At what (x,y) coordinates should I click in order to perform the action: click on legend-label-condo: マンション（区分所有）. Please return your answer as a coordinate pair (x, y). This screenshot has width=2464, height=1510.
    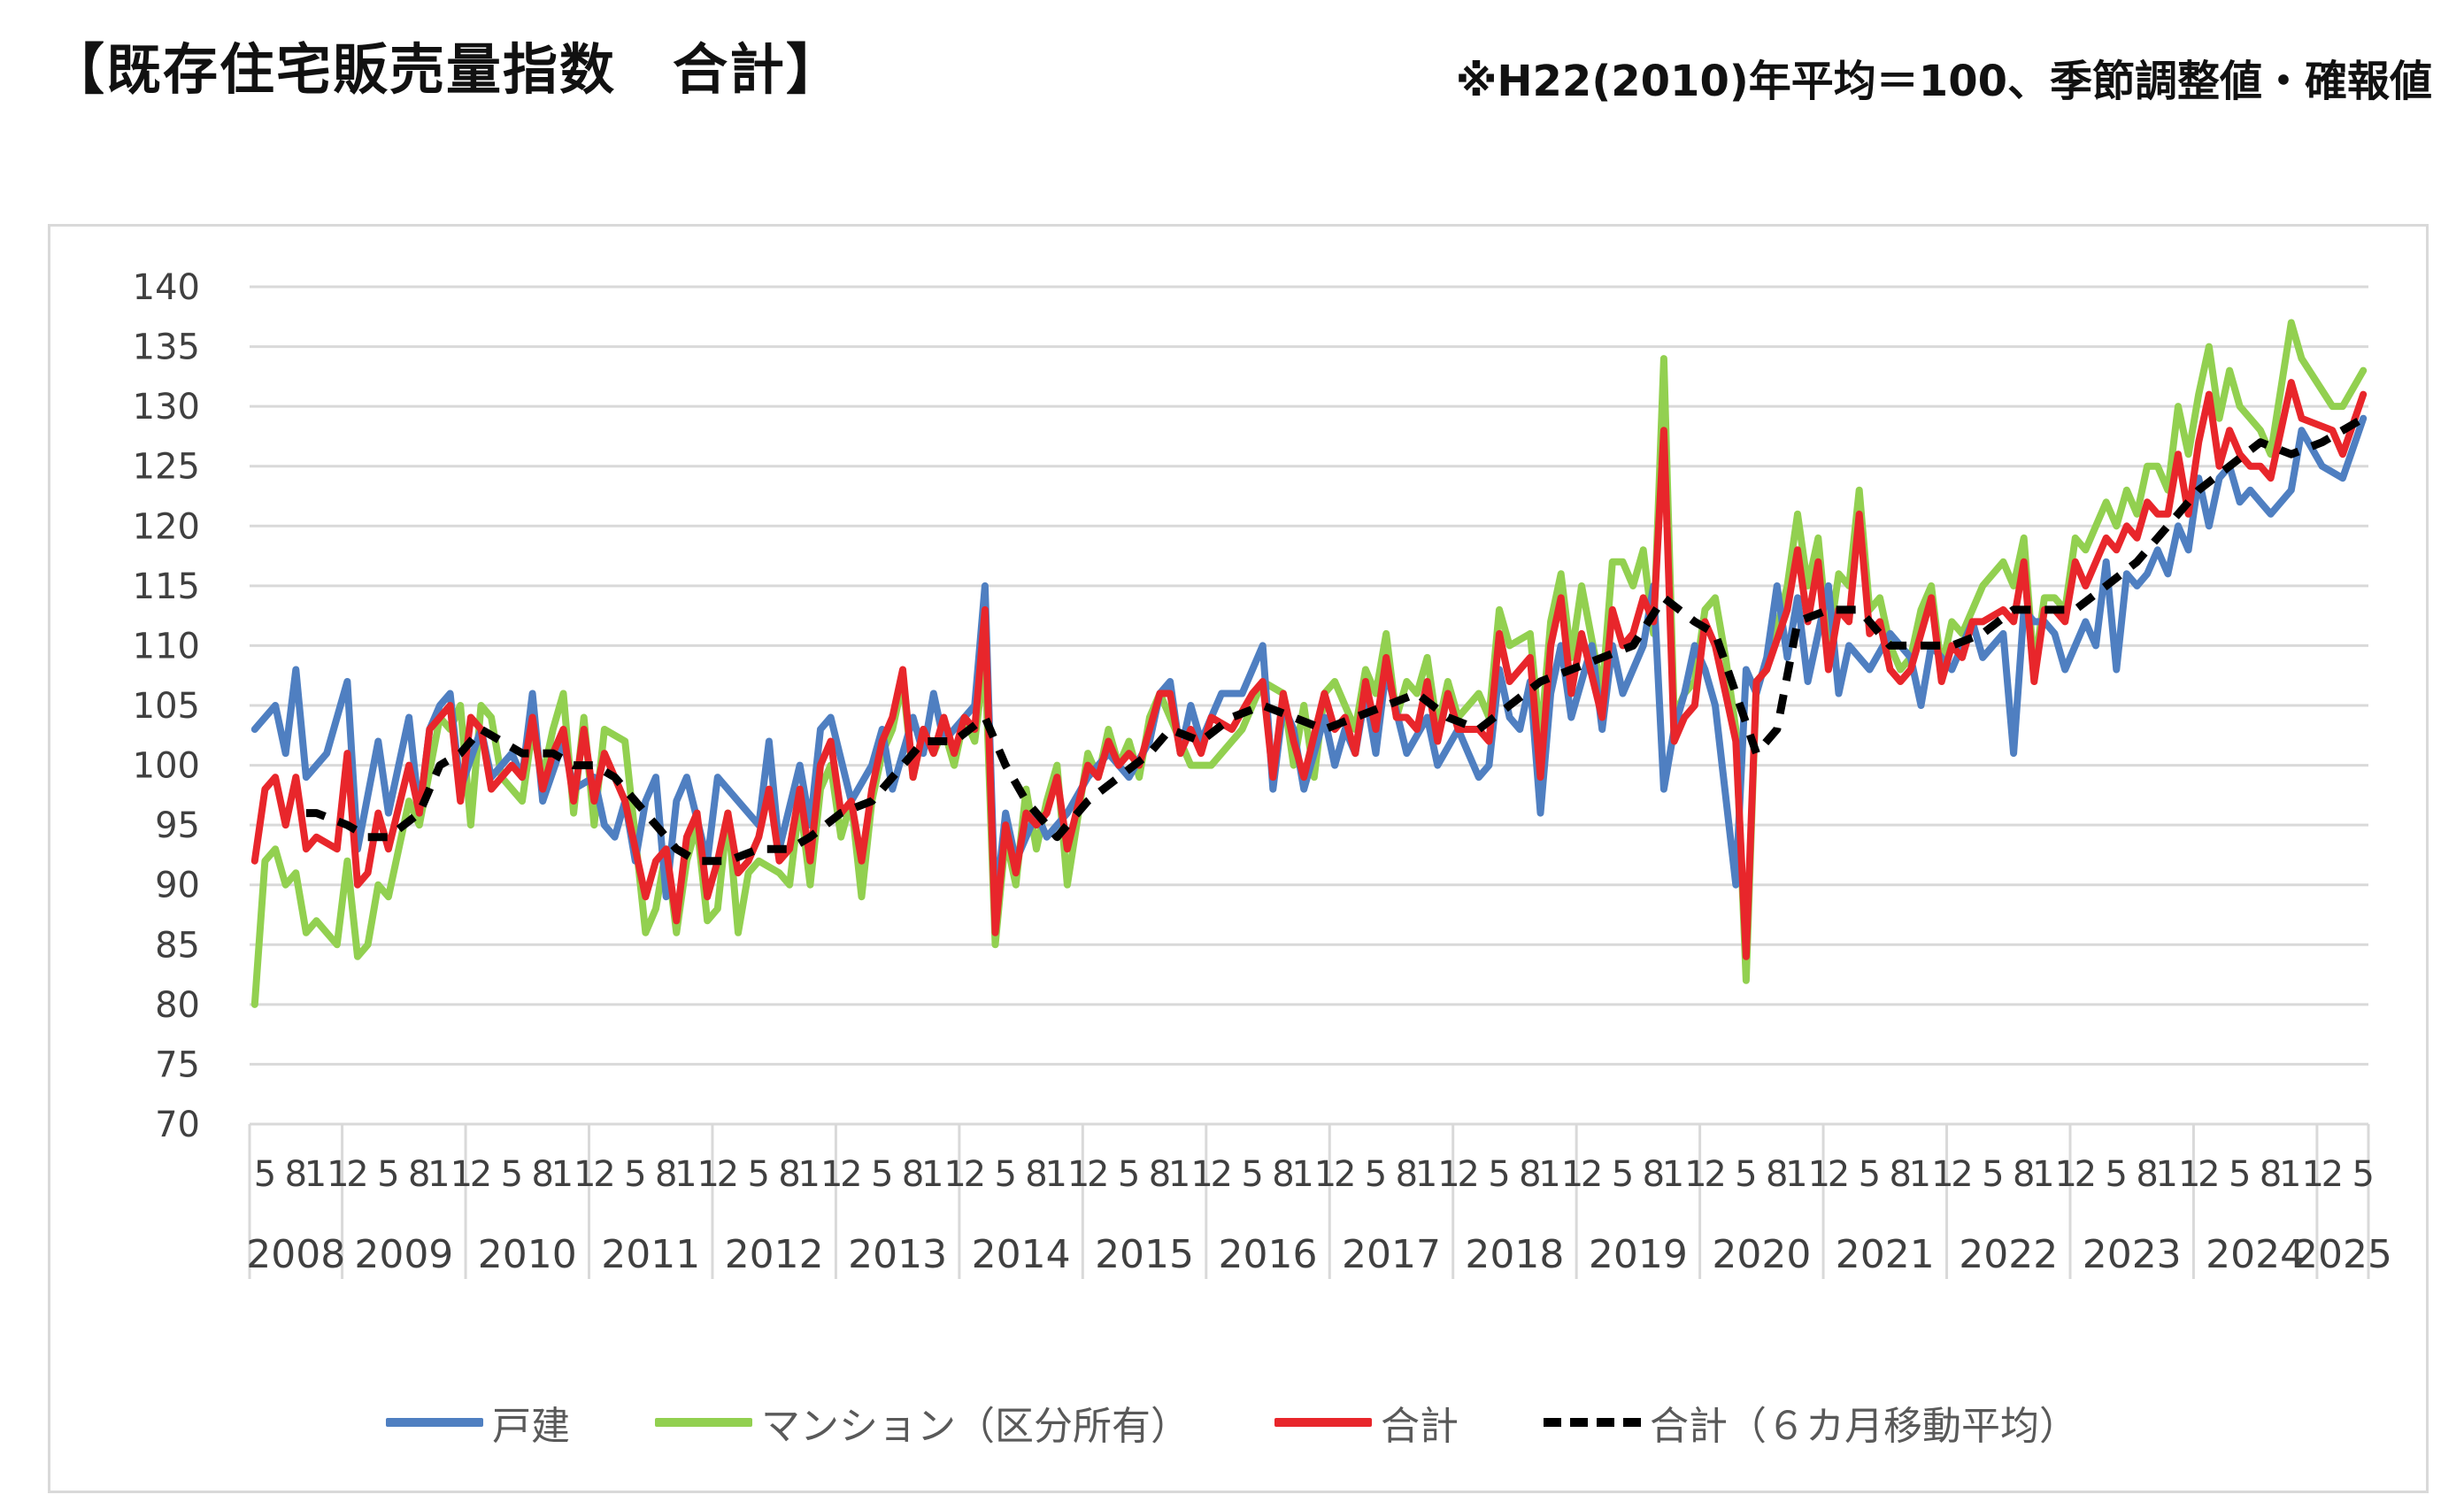
    Looking at the image, I should click on (976, 1426).